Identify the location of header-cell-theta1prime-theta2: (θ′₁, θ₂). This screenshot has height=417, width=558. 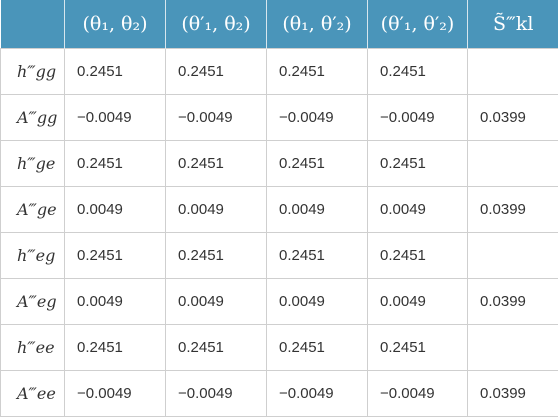
(216, 24).